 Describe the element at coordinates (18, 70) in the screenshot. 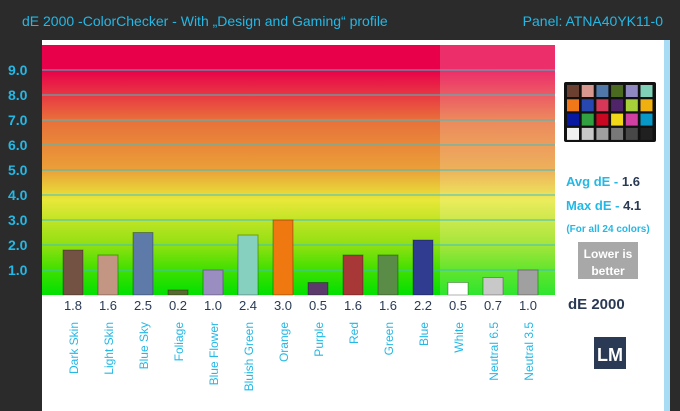

I see `y-tick-label: 9.0` at that location.